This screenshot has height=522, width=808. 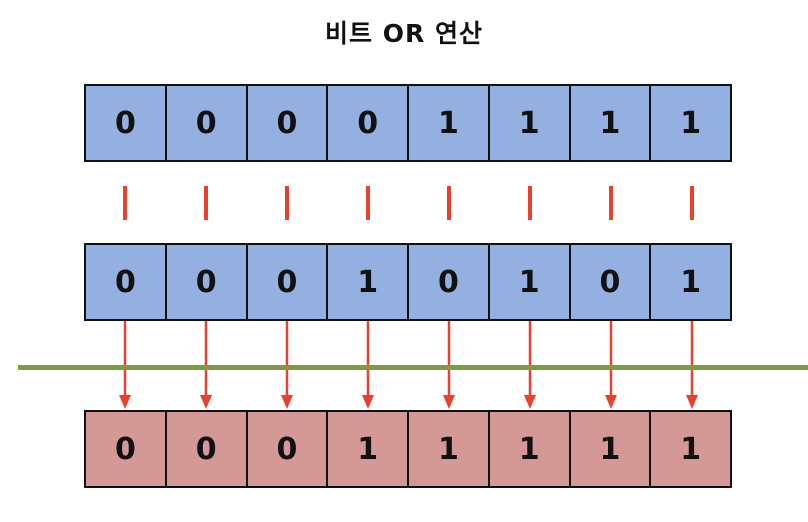 I want to click on operand-b-row: 0 0 0 1 0 1 0 1, so click(x=408, y=282).